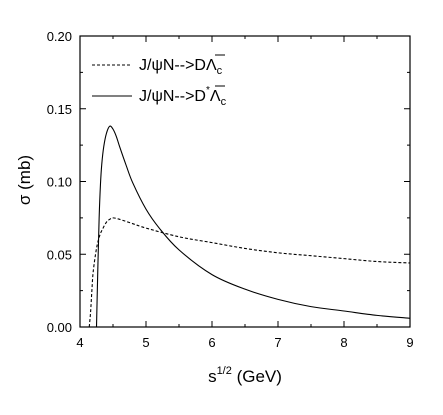  I want to click on legend-entry-dbar-star-lambda: J/ψN-->D*Λc, so click(159, 96).